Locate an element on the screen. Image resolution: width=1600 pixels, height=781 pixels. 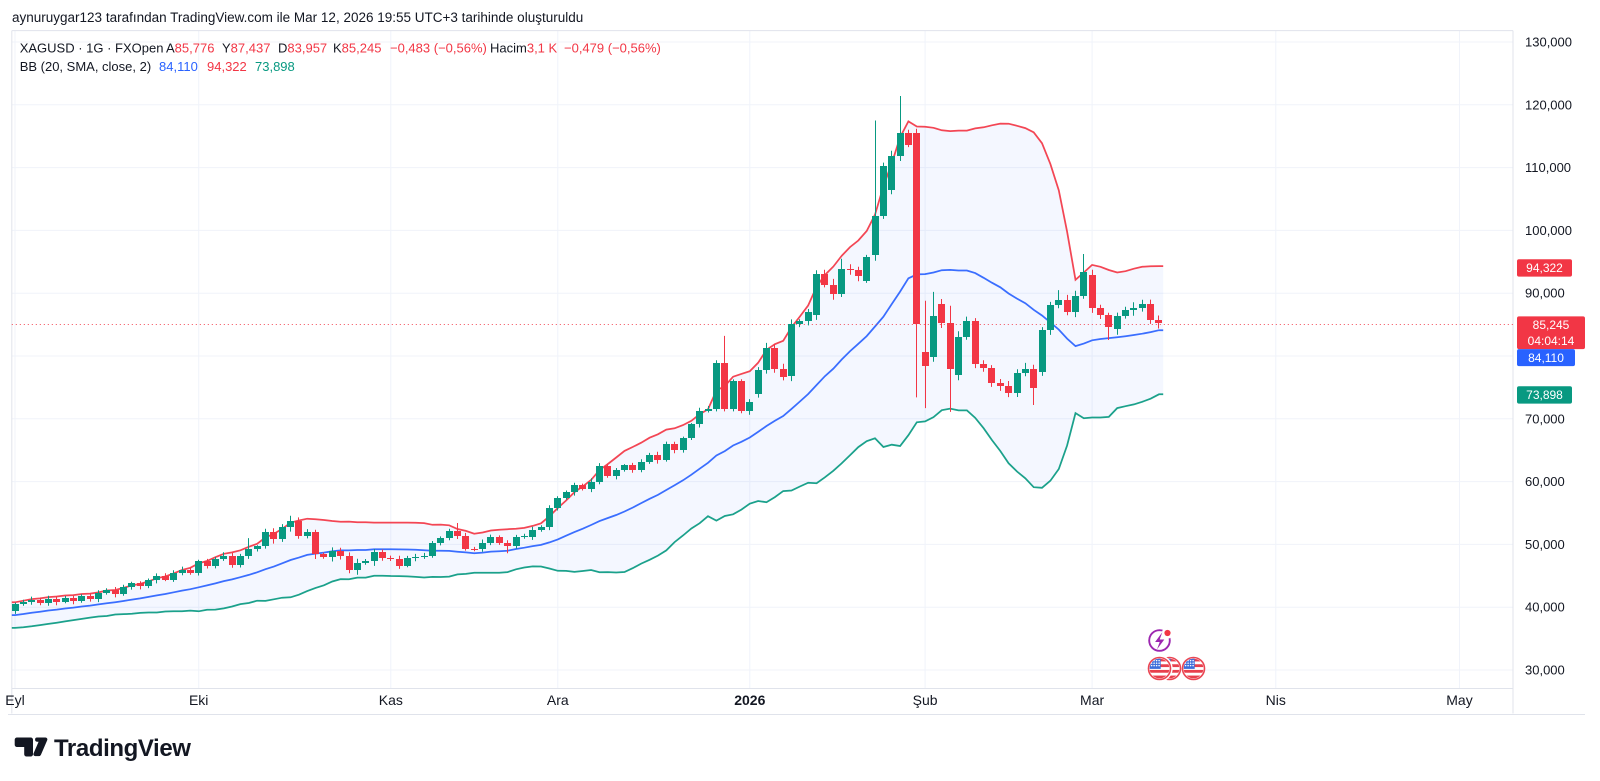
svg-text: Ara is located at coordinates (558, 700).